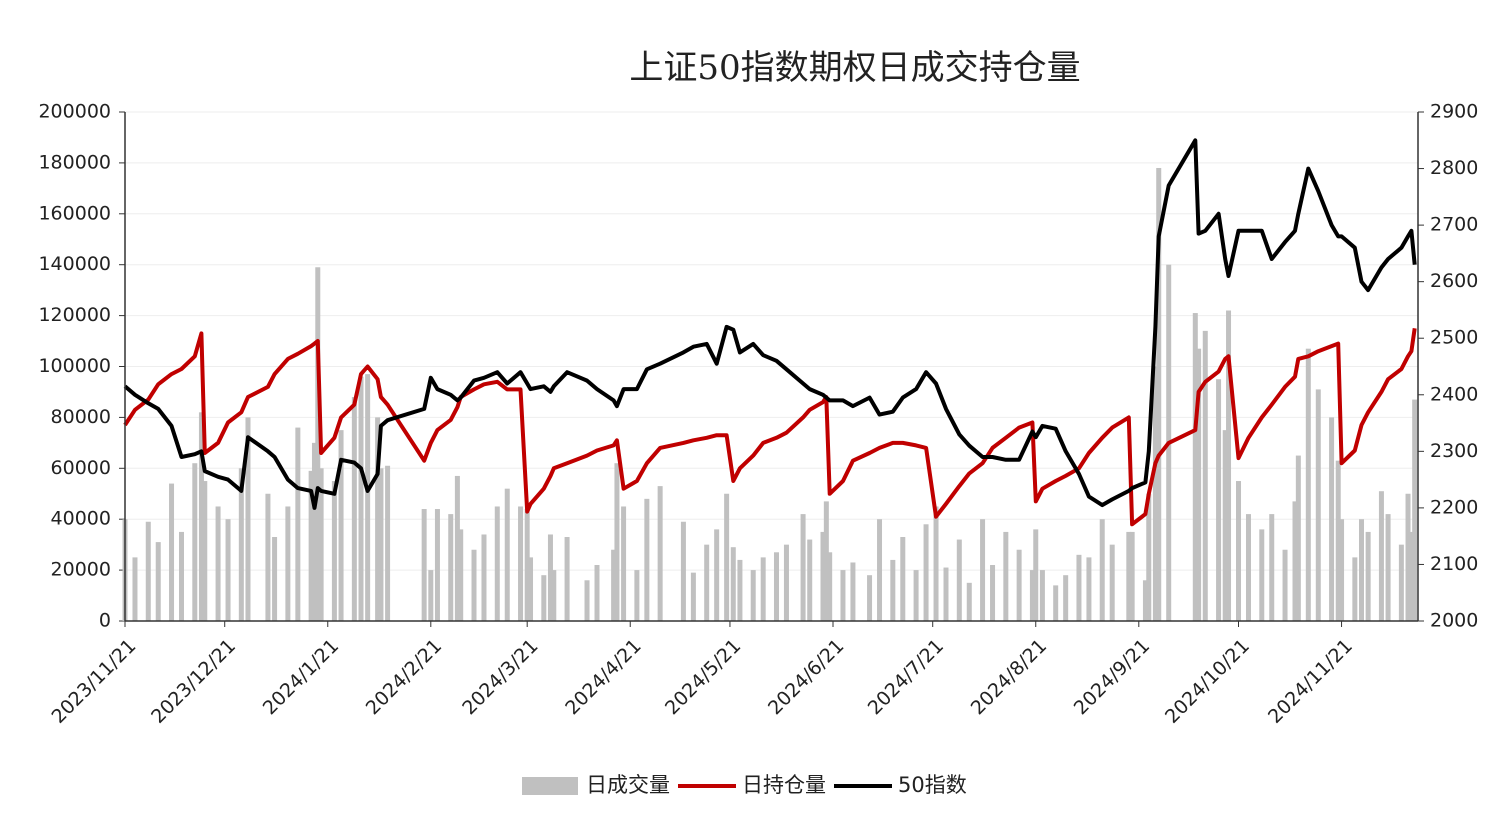 The height and width of the screenshot is (817, 1485). Describe the element at coordinates (74, 264) in the screenshot. I see `y-tick-label: 140000` at that location.